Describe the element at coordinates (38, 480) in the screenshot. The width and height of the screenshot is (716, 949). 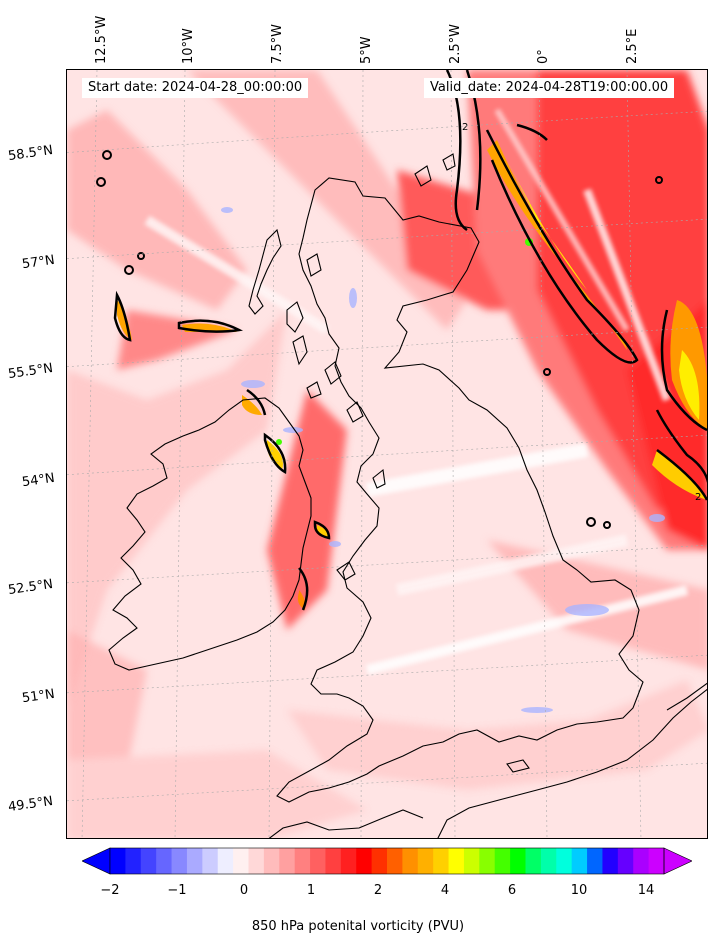
I see `lat-label: 54°N` at that location.